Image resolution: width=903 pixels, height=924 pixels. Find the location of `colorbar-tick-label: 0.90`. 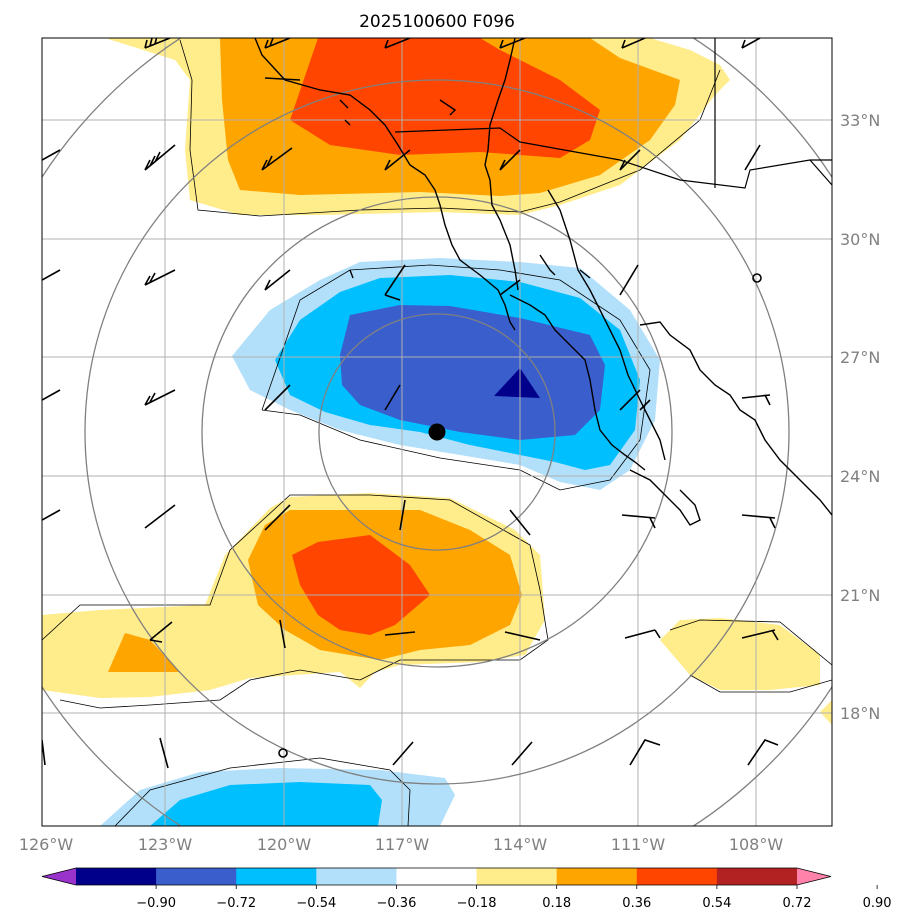

colorbar-tick-label: 0.90 is located at coordinates (877, 903).